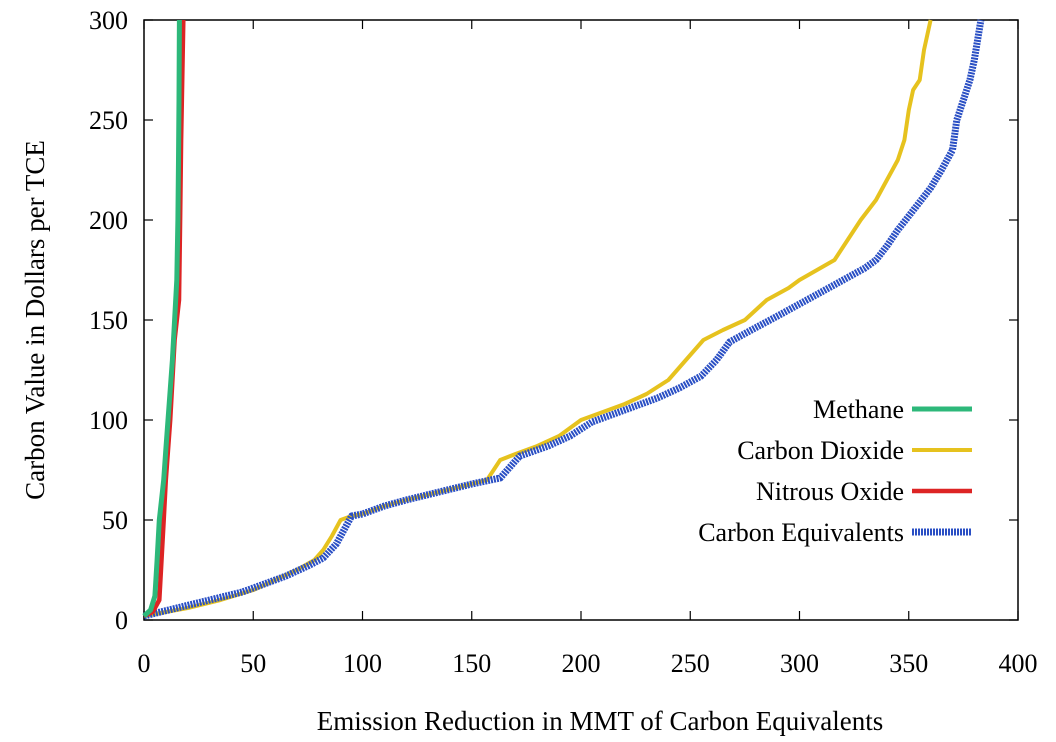 The height and width of the screenshot is (742, 1056). What do you see at coordinates (108, 120) in the screenshot?
I see `y-tick-label: 250` at bounding box center [108, 120].